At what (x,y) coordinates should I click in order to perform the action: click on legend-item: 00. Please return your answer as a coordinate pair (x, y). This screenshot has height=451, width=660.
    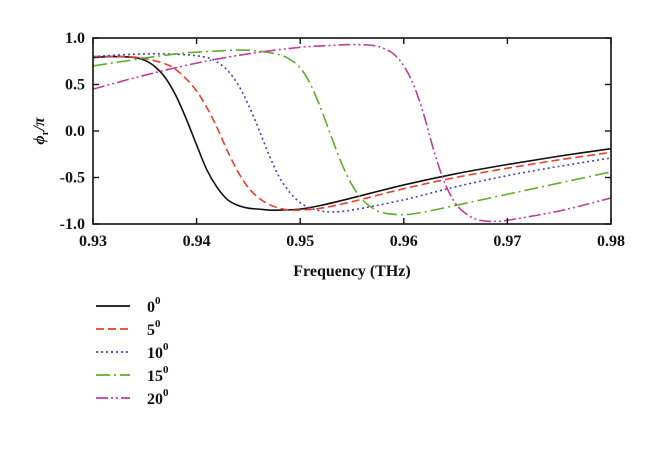
    Looking at the image, I should click on (128, 305).